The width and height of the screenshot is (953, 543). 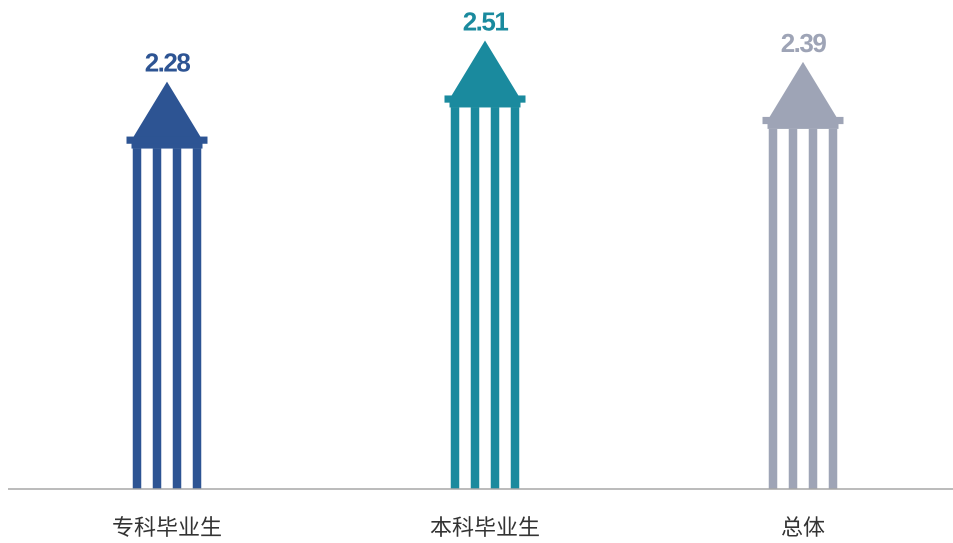 I want to click on data-label: 2.28, so click(x=168, y=63).